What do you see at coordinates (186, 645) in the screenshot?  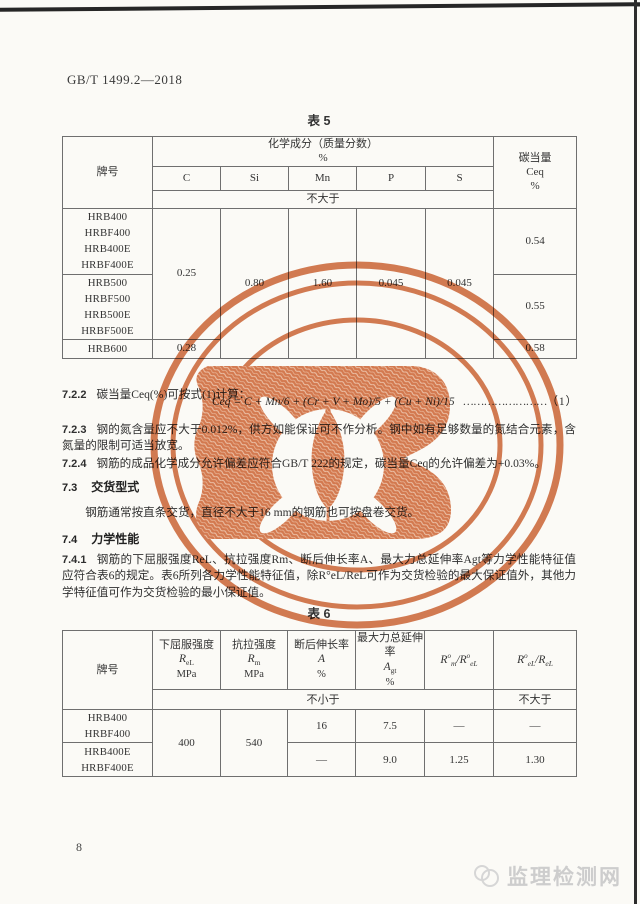 I see `column-name: 下屈服强度` at bounding box center [186, 645].